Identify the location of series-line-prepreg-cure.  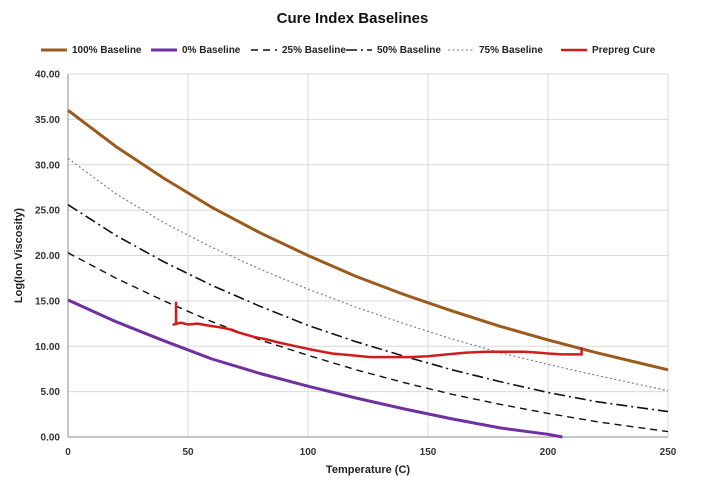
(377, 330).